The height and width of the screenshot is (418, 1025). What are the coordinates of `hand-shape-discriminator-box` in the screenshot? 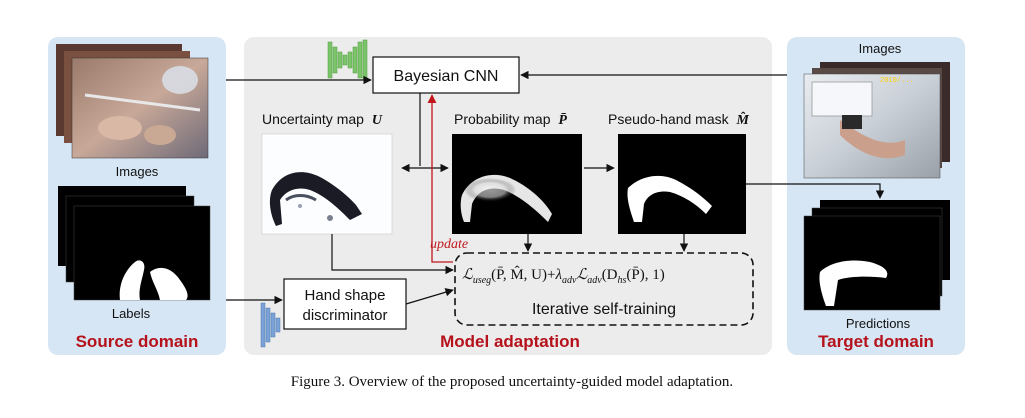 It's located at (345, 304).